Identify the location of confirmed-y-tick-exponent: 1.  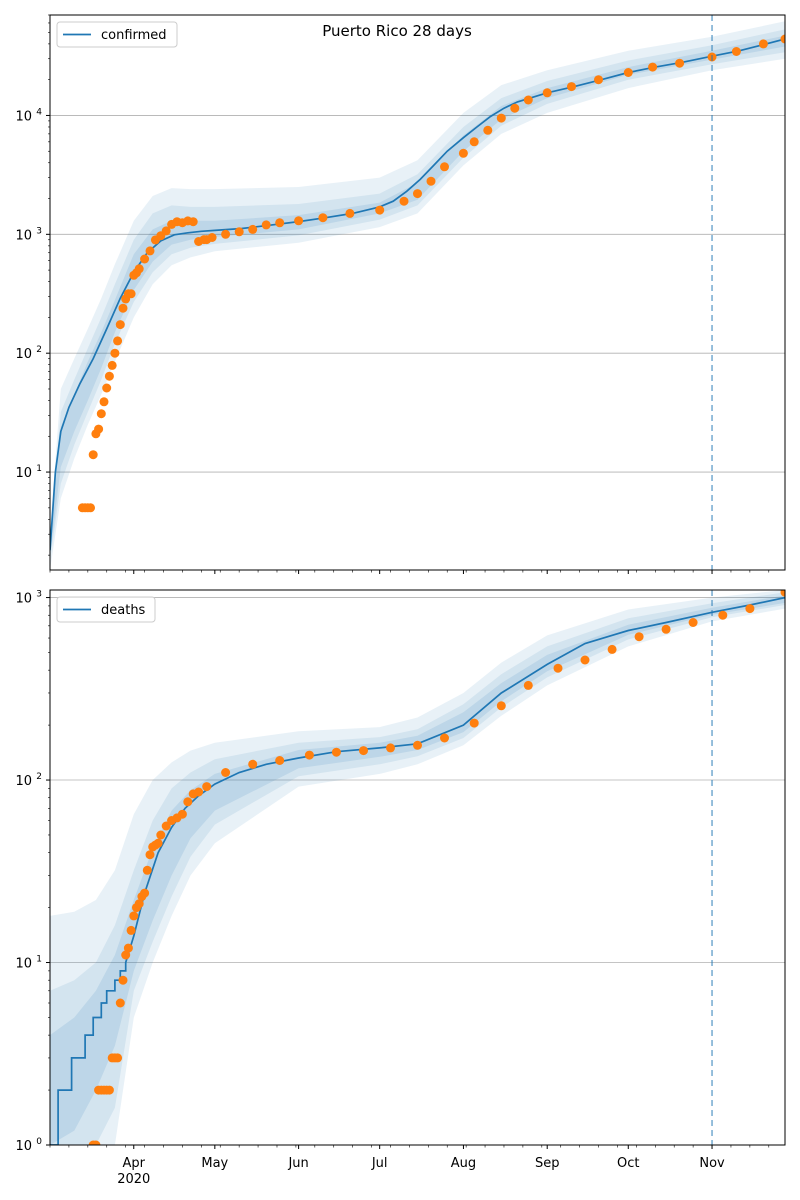
(39, 469).